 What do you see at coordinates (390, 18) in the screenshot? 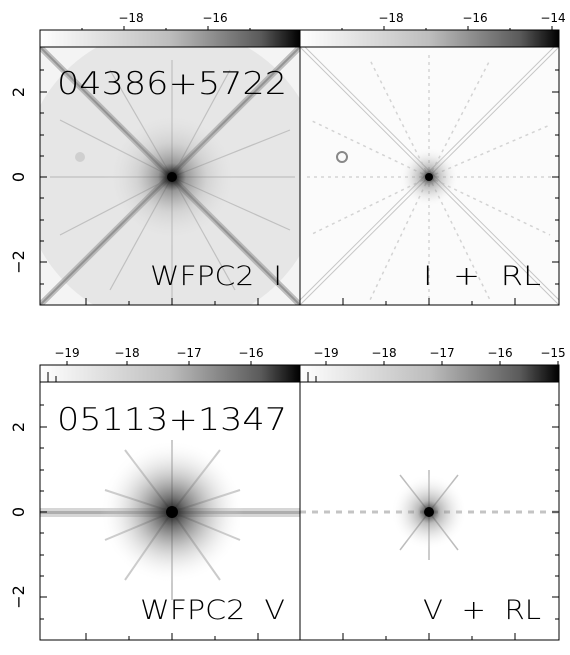
I see `colorbar-top-right-tick: −18` at bounding box center [390, 18].